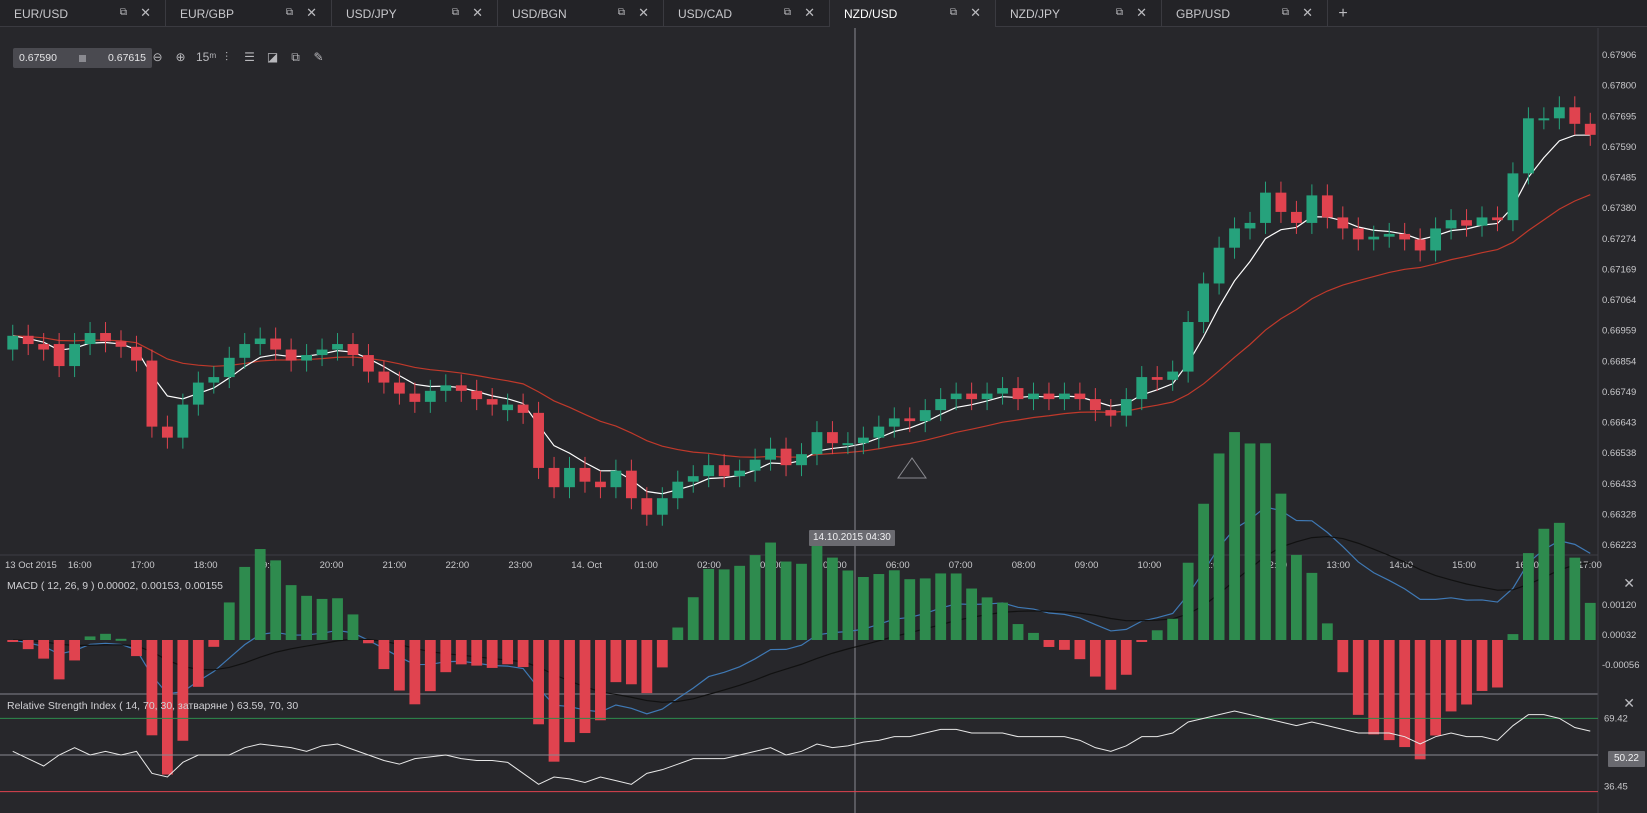  I want to click on tab-usd-bgn: USD/BGN ⧉ ✕, so click(581, 13).